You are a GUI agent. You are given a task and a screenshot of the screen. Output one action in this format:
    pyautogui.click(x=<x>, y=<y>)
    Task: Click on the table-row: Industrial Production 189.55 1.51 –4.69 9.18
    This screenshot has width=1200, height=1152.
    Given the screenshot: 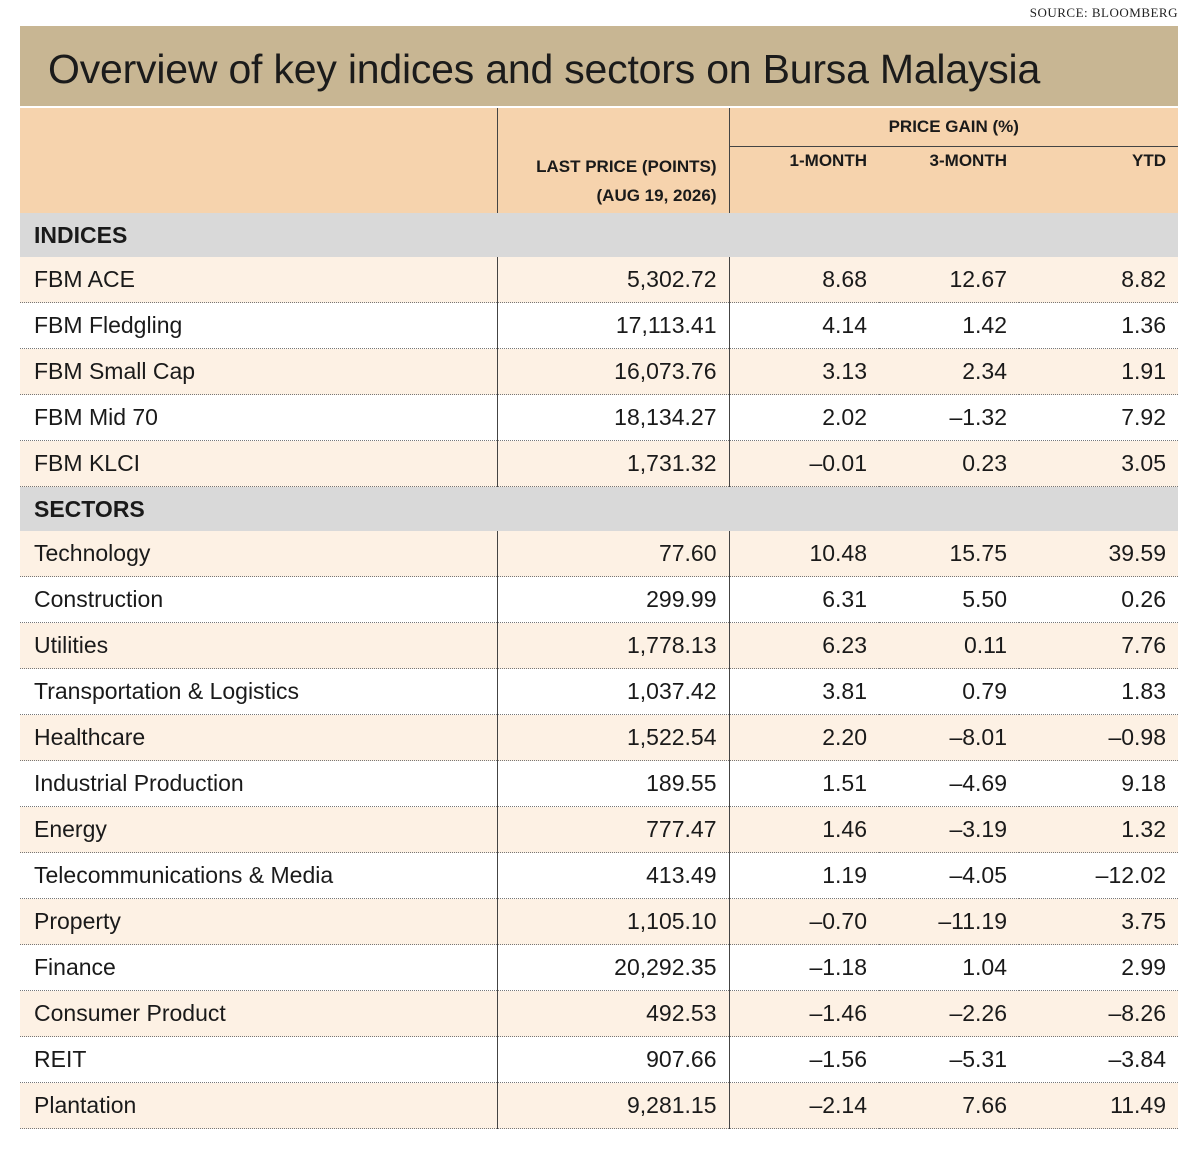 What is the action you would take?
    pyautogui.click(x=599, y=783)
    